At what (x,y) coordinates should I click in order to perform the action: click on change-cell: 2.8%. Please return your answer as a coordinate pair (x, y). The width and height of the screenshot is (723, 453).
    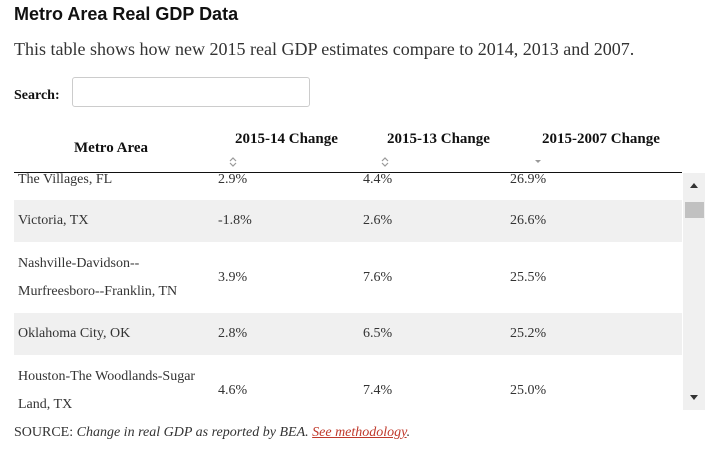
    Looking at the image, I should click on (233, 333).